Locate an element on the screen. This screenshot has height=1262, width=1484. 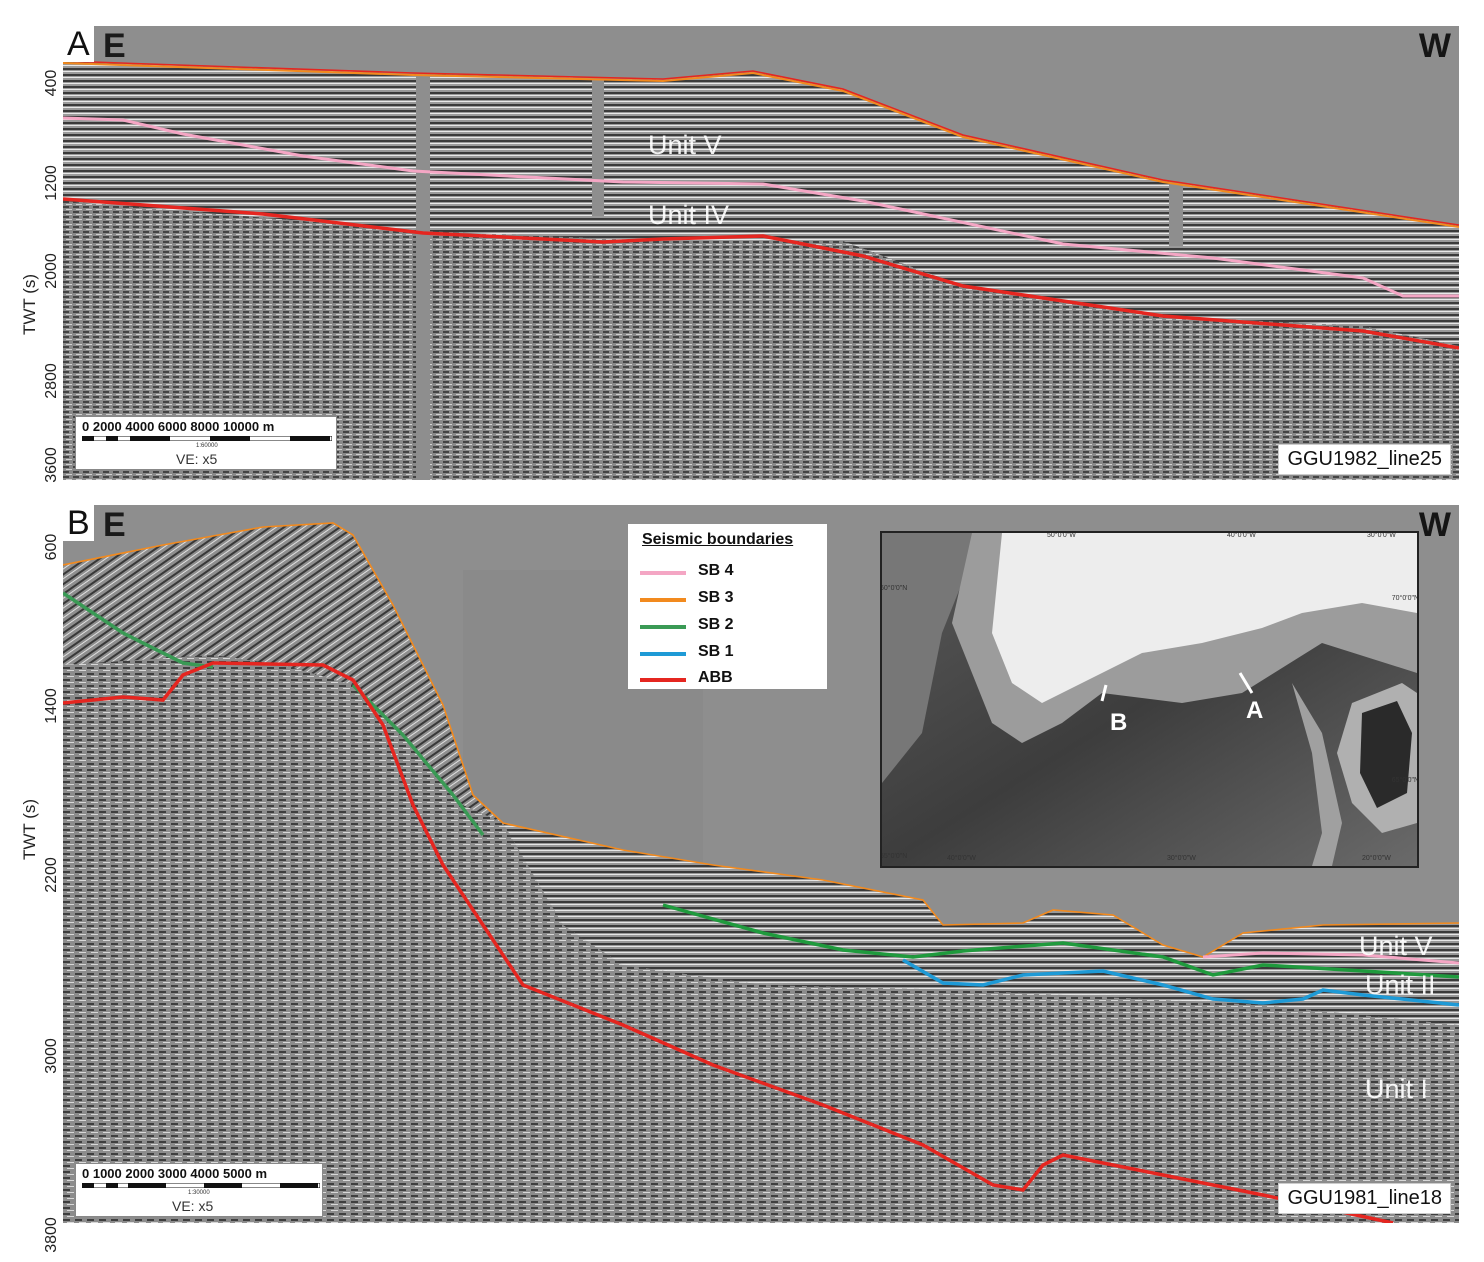
unit-label: Unit IV is located at coordinates (689, 215).